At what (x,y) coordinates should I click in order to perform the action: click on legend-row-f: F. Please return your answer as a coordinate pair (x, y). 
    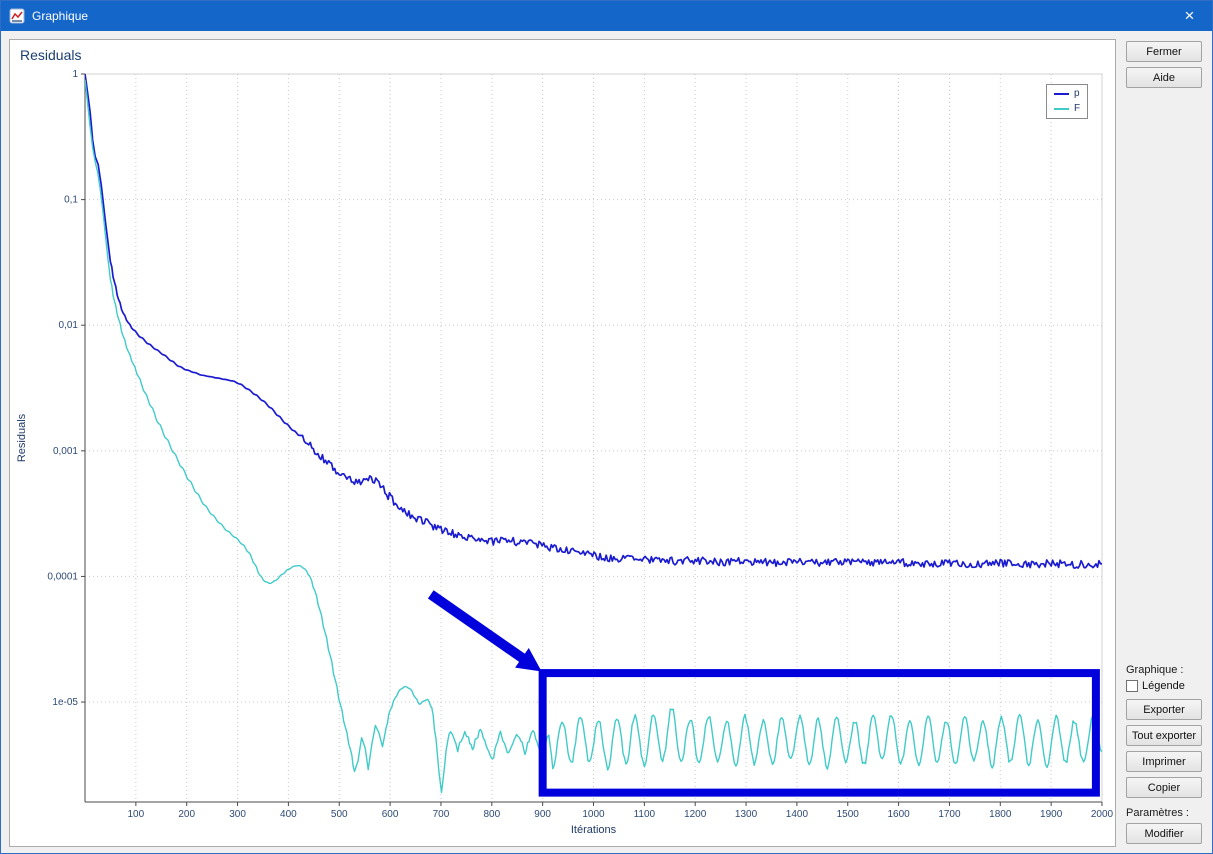
    Looking at the image, I should click on (1067, 109).